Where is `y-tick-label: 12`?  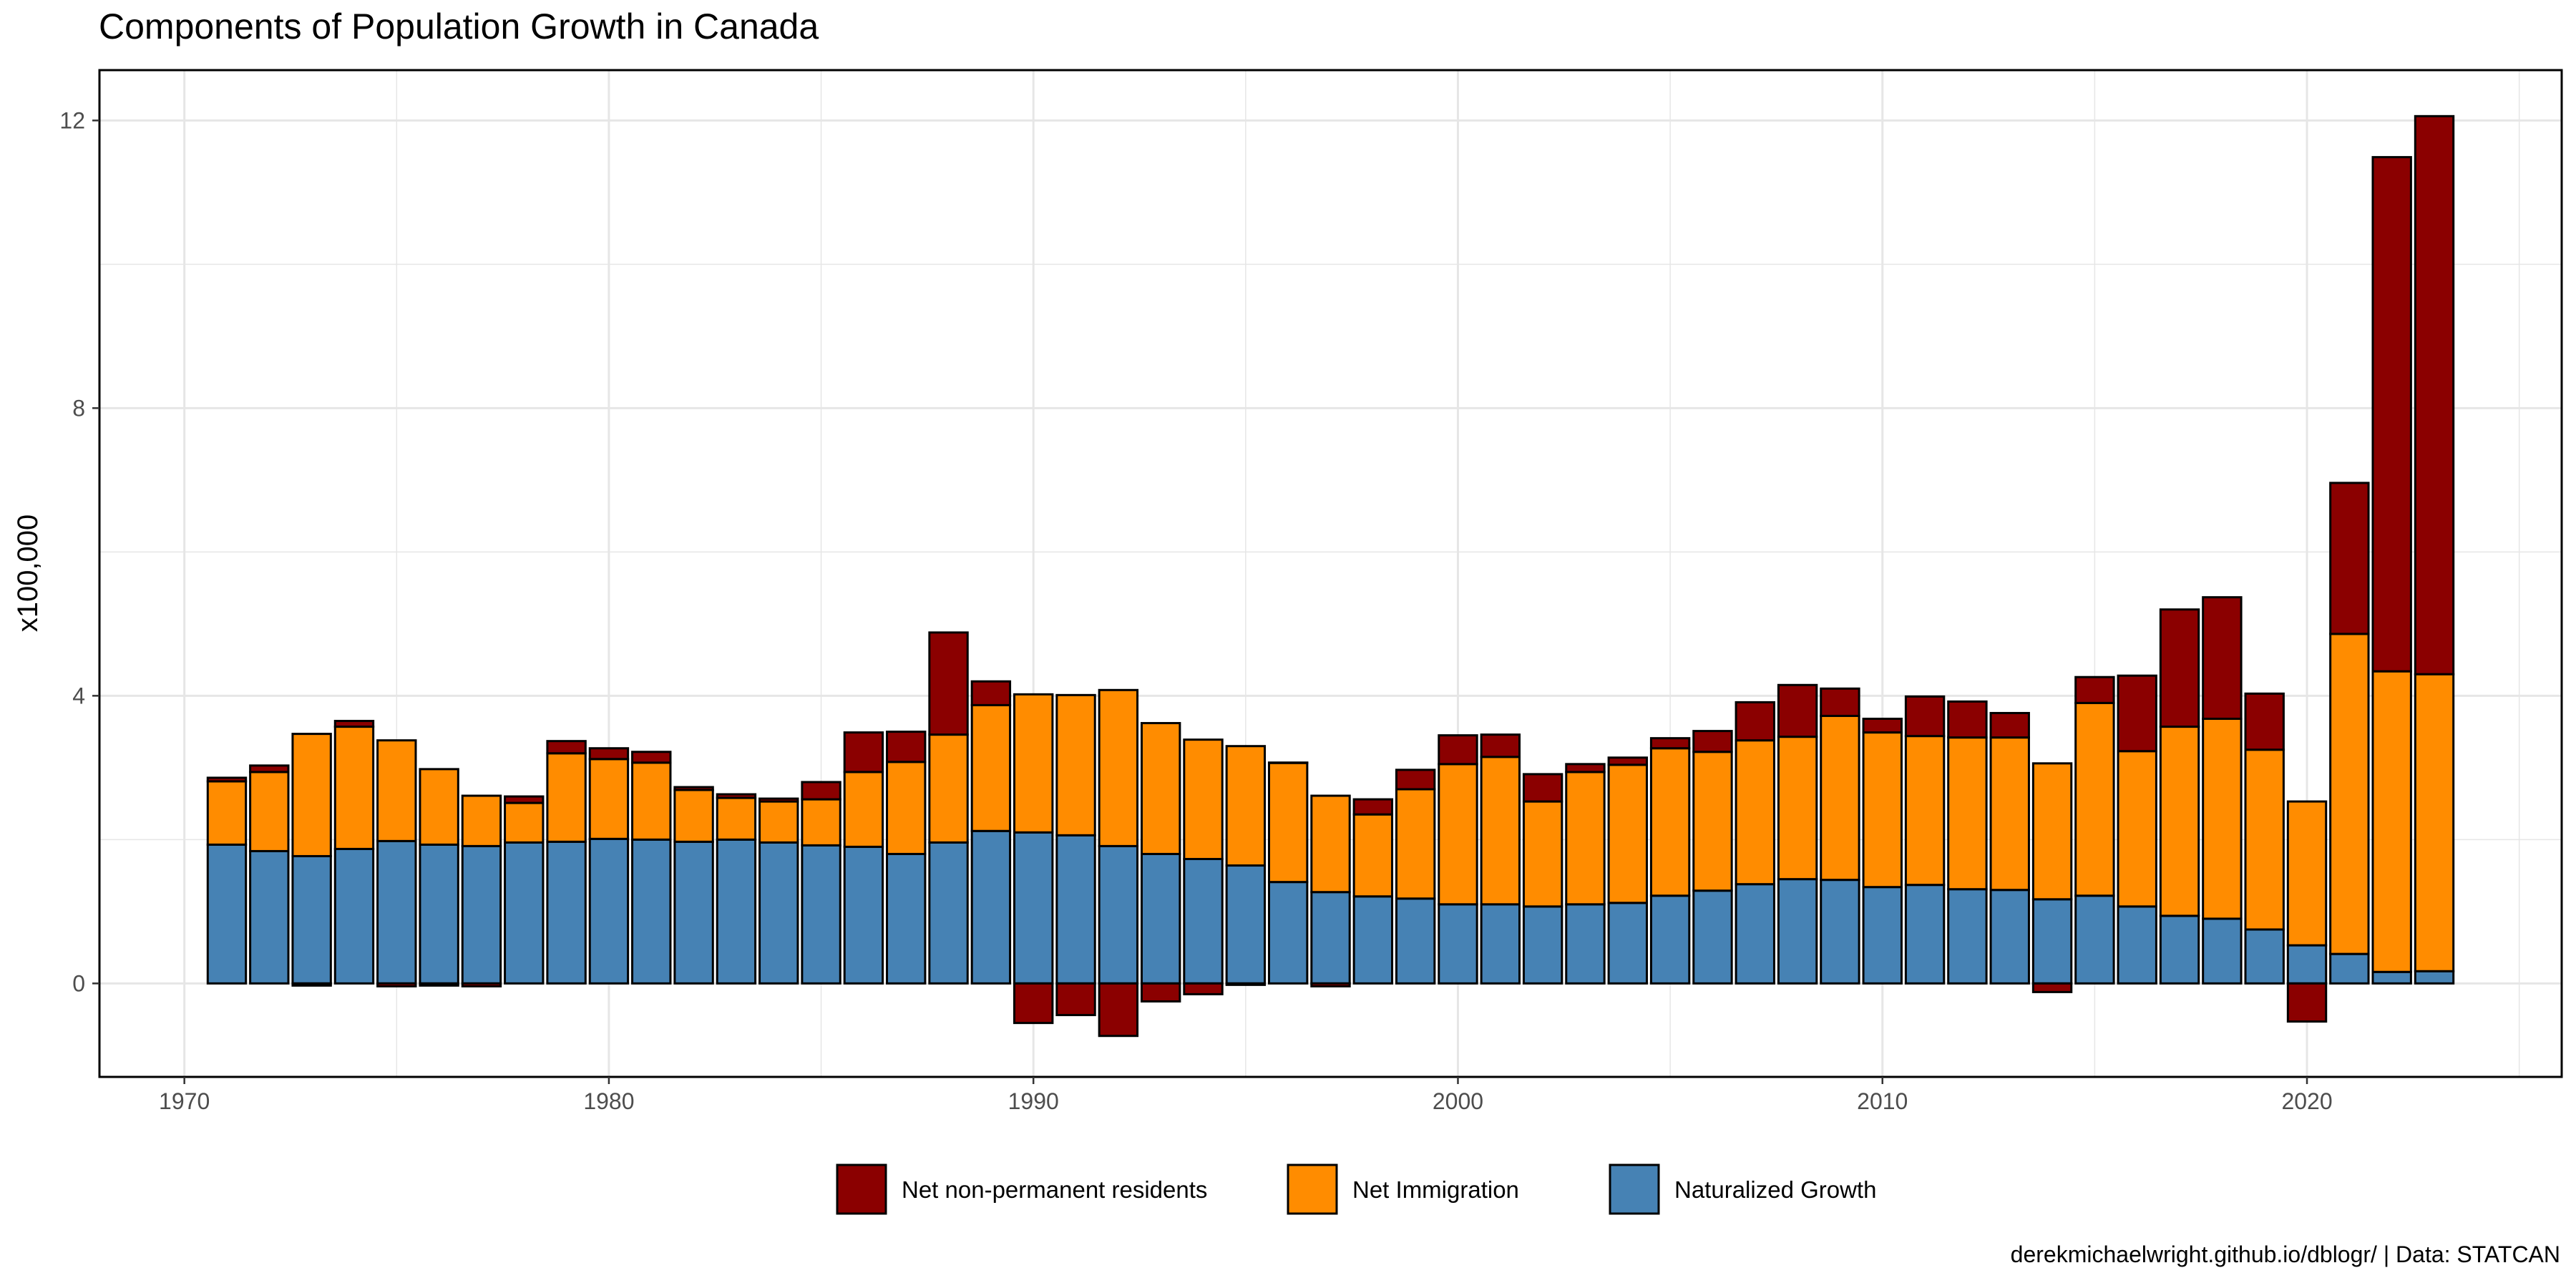
y-tick-label: 12 is located at coordinates (72, 120).